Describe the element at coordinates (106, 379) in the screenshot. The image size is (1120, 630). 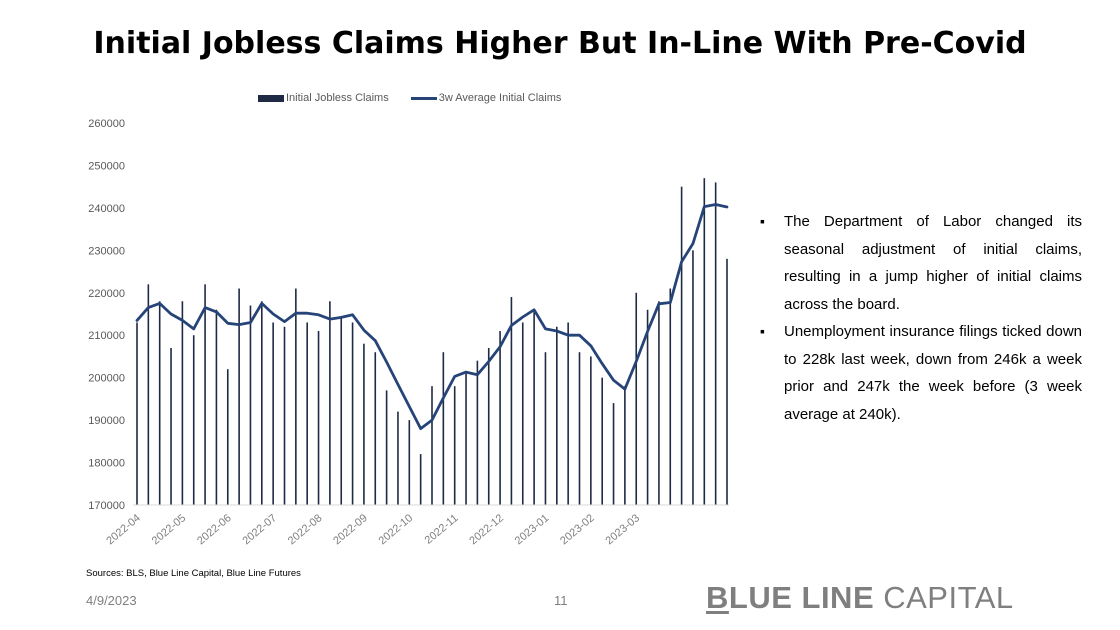
I see `y-tick-label: 200000` at that location.